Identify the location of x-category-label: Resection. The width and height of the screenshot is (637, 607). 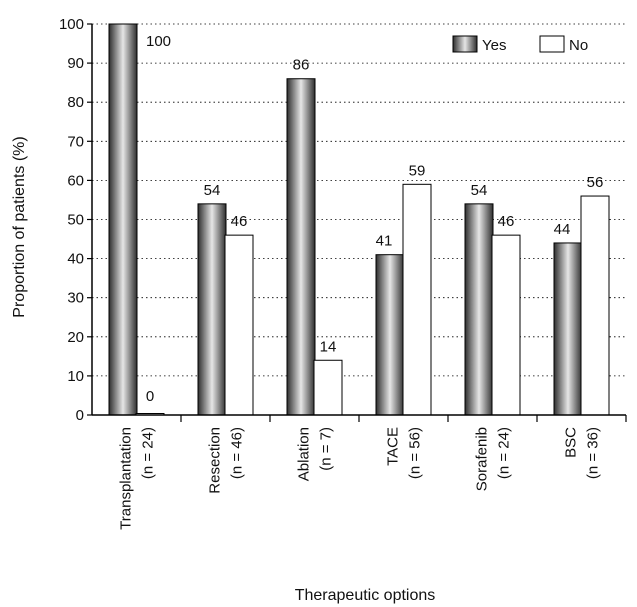
(215, 460).